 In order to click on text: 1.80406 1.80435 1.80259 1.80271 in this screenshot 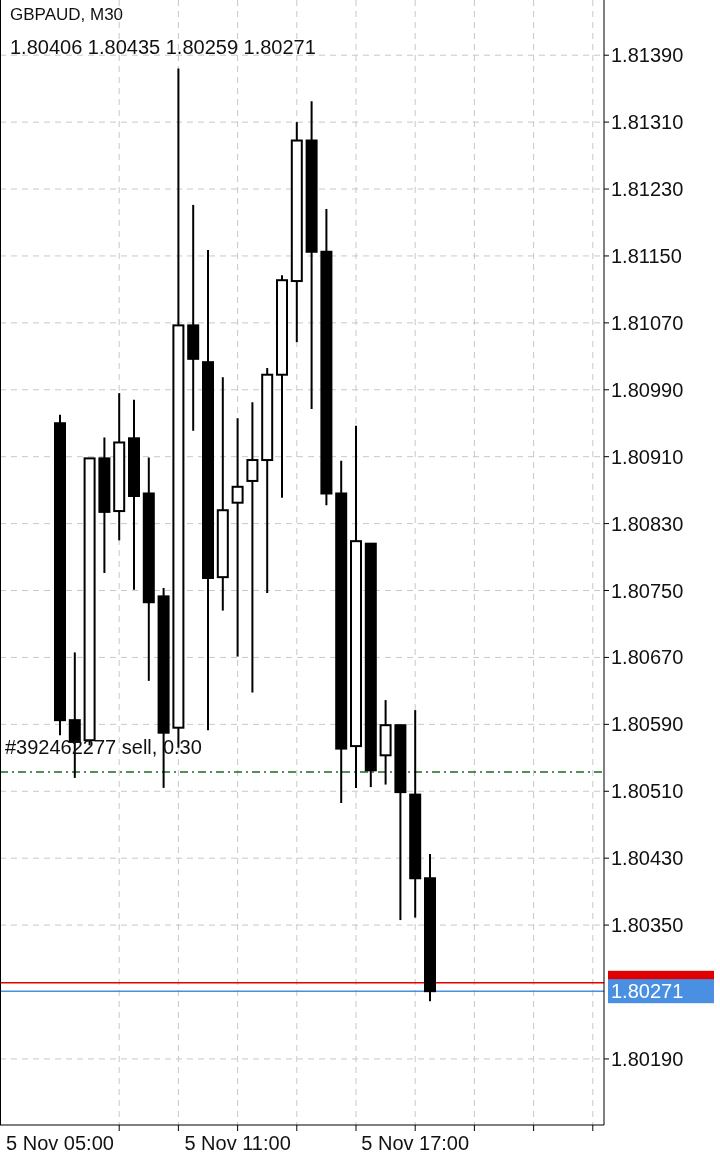, I will do `click(163, 47)`.